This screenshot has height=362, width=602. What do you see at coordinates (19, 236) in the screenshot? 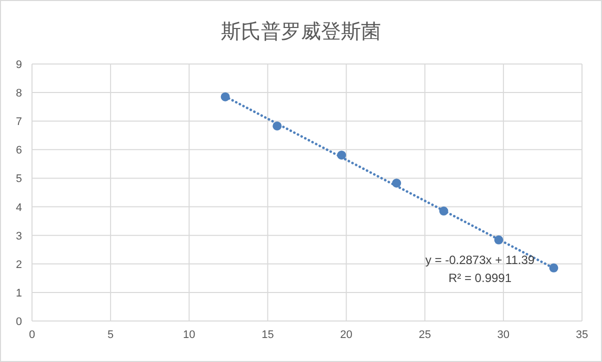
I see `y-tick-label: 3` at bounding box center [19, 236].